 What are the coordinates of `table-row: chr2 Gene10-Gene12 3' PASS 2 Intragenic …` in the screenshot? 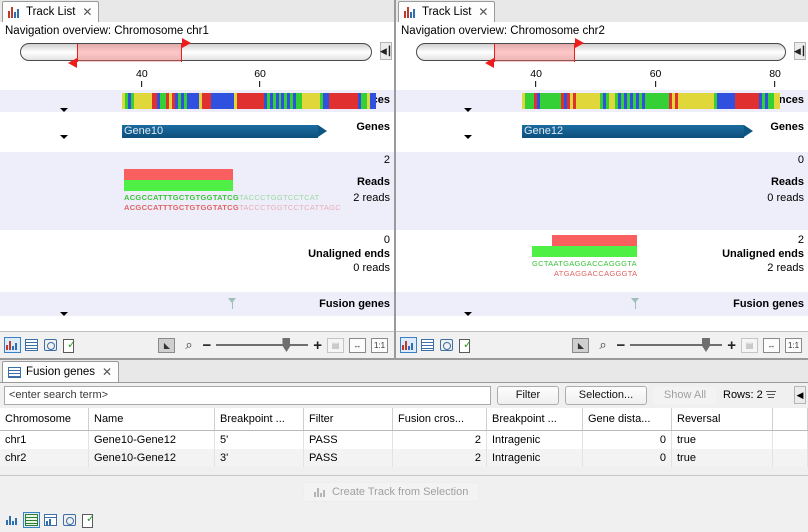 It's located at (404, 458).